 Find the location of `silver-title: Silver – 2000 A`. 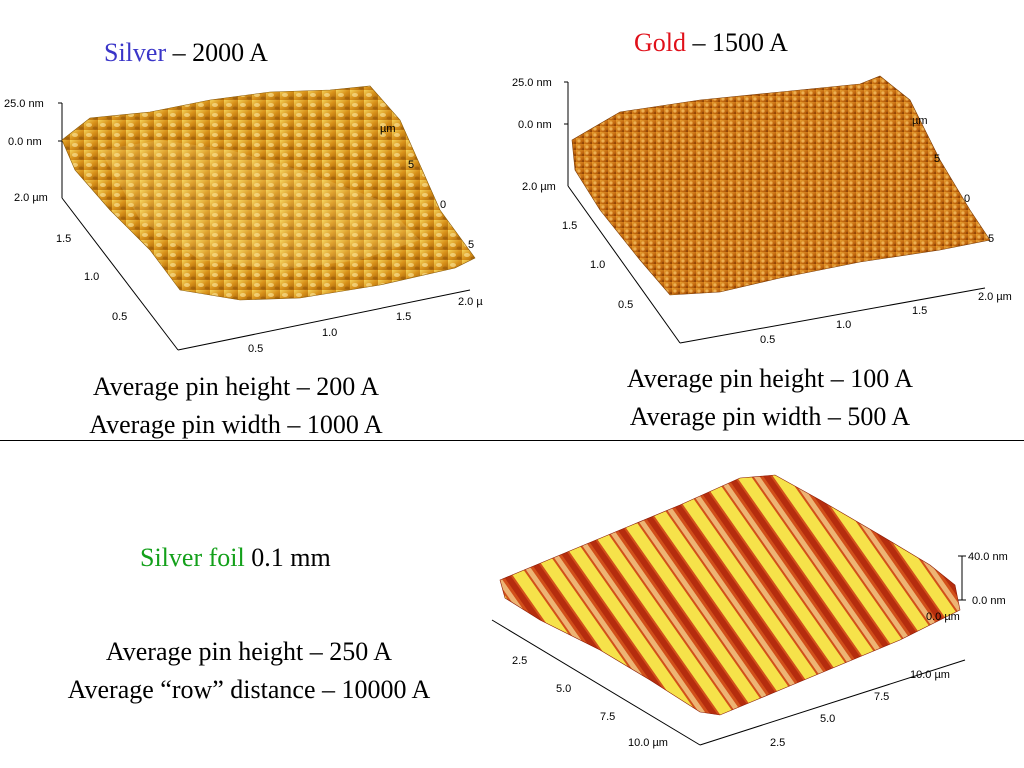

silver-title: Silver – 2000 A is located at coordinates (186, 53).